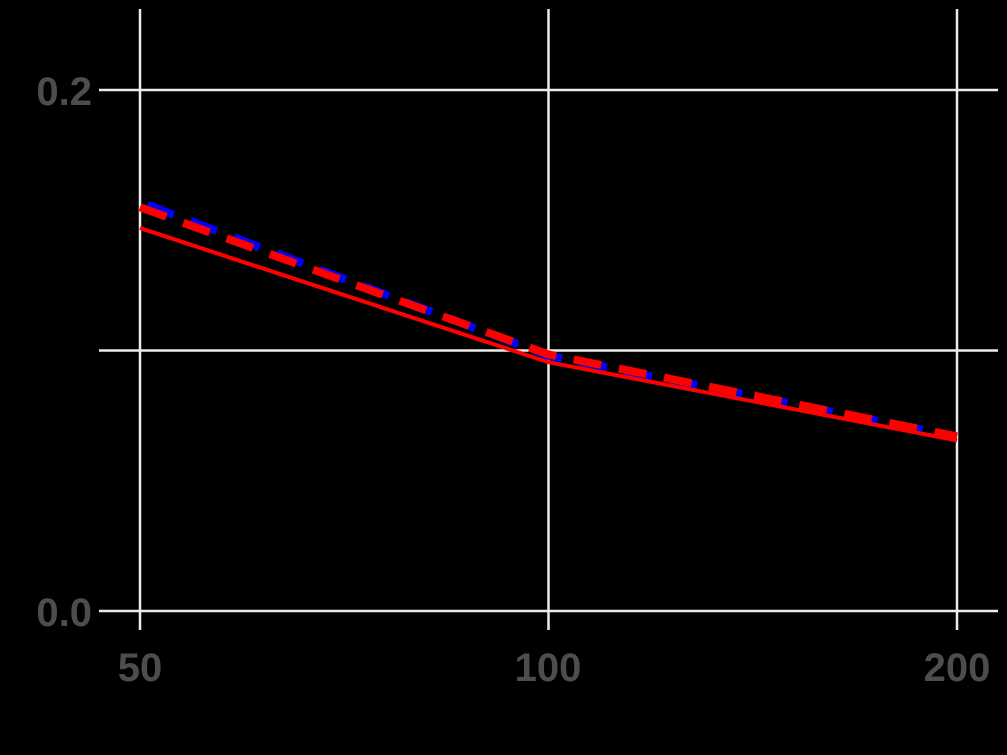  Describe the element at coordinates (64, 92) in the screenshot. I see `y-tick-label: 0.2` at that location.